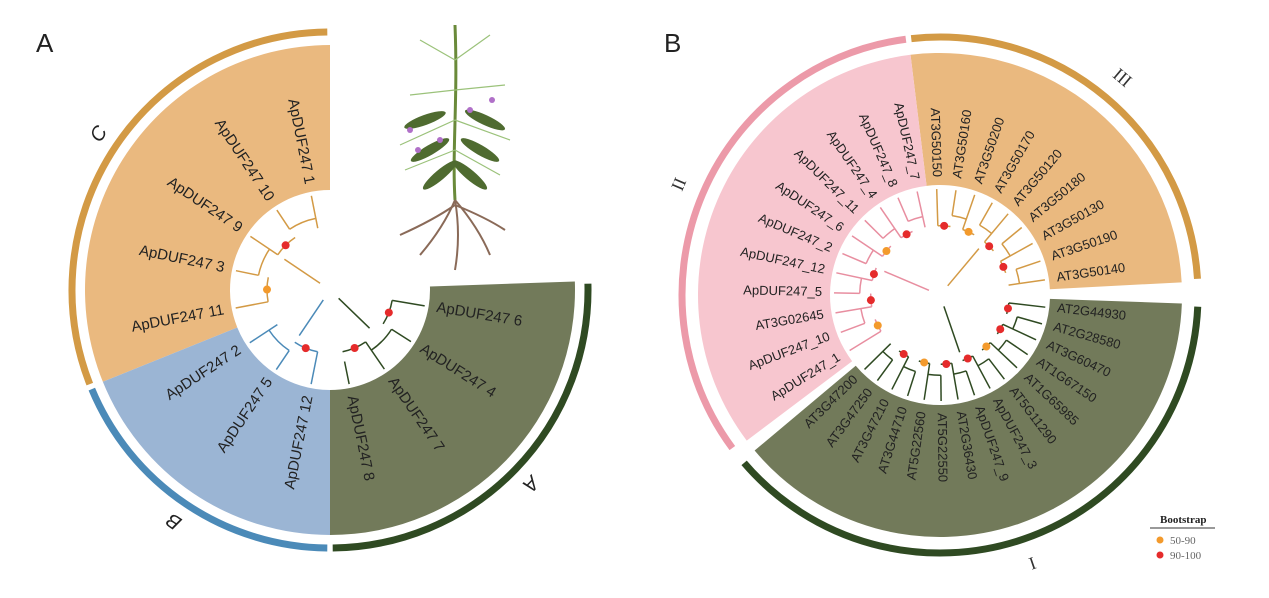 The image size is (1269, 598). I want to click on clade-label: B, so click(173, 521).